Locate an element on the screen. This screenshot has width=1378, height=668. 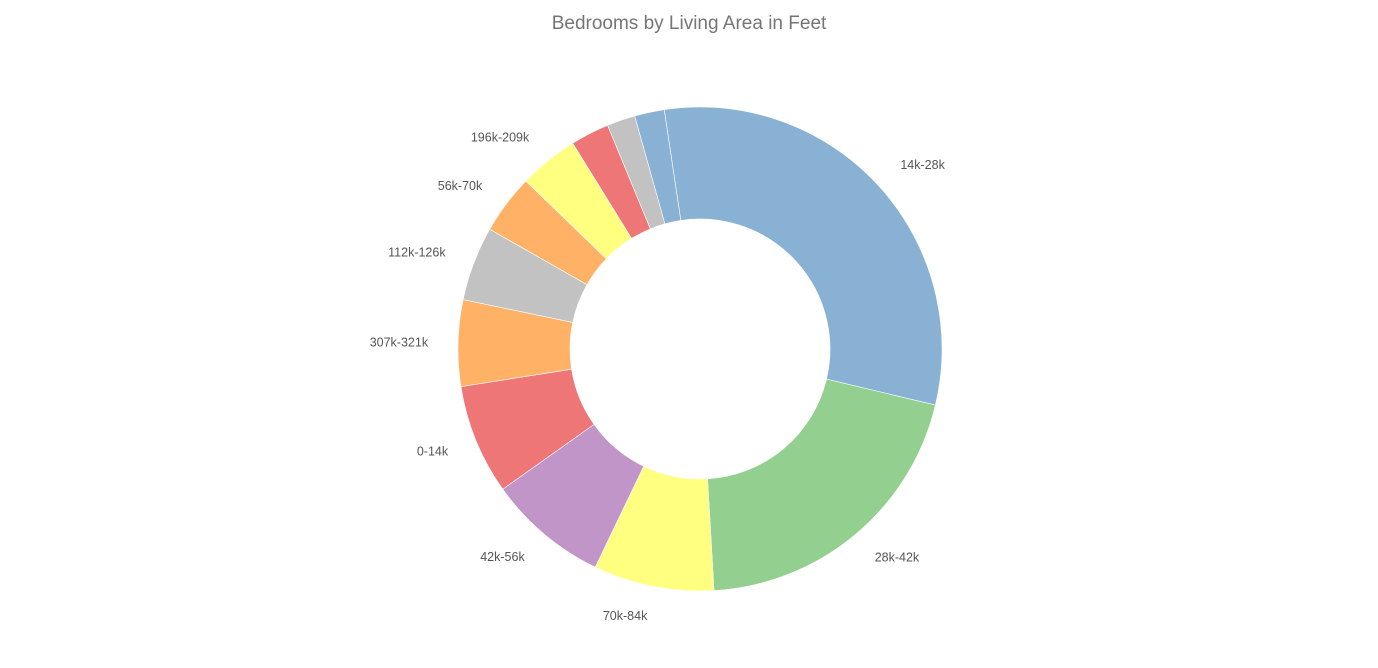
chart-title: Bedrooms by Living Area in Feet is located at coordinates (689, 23).